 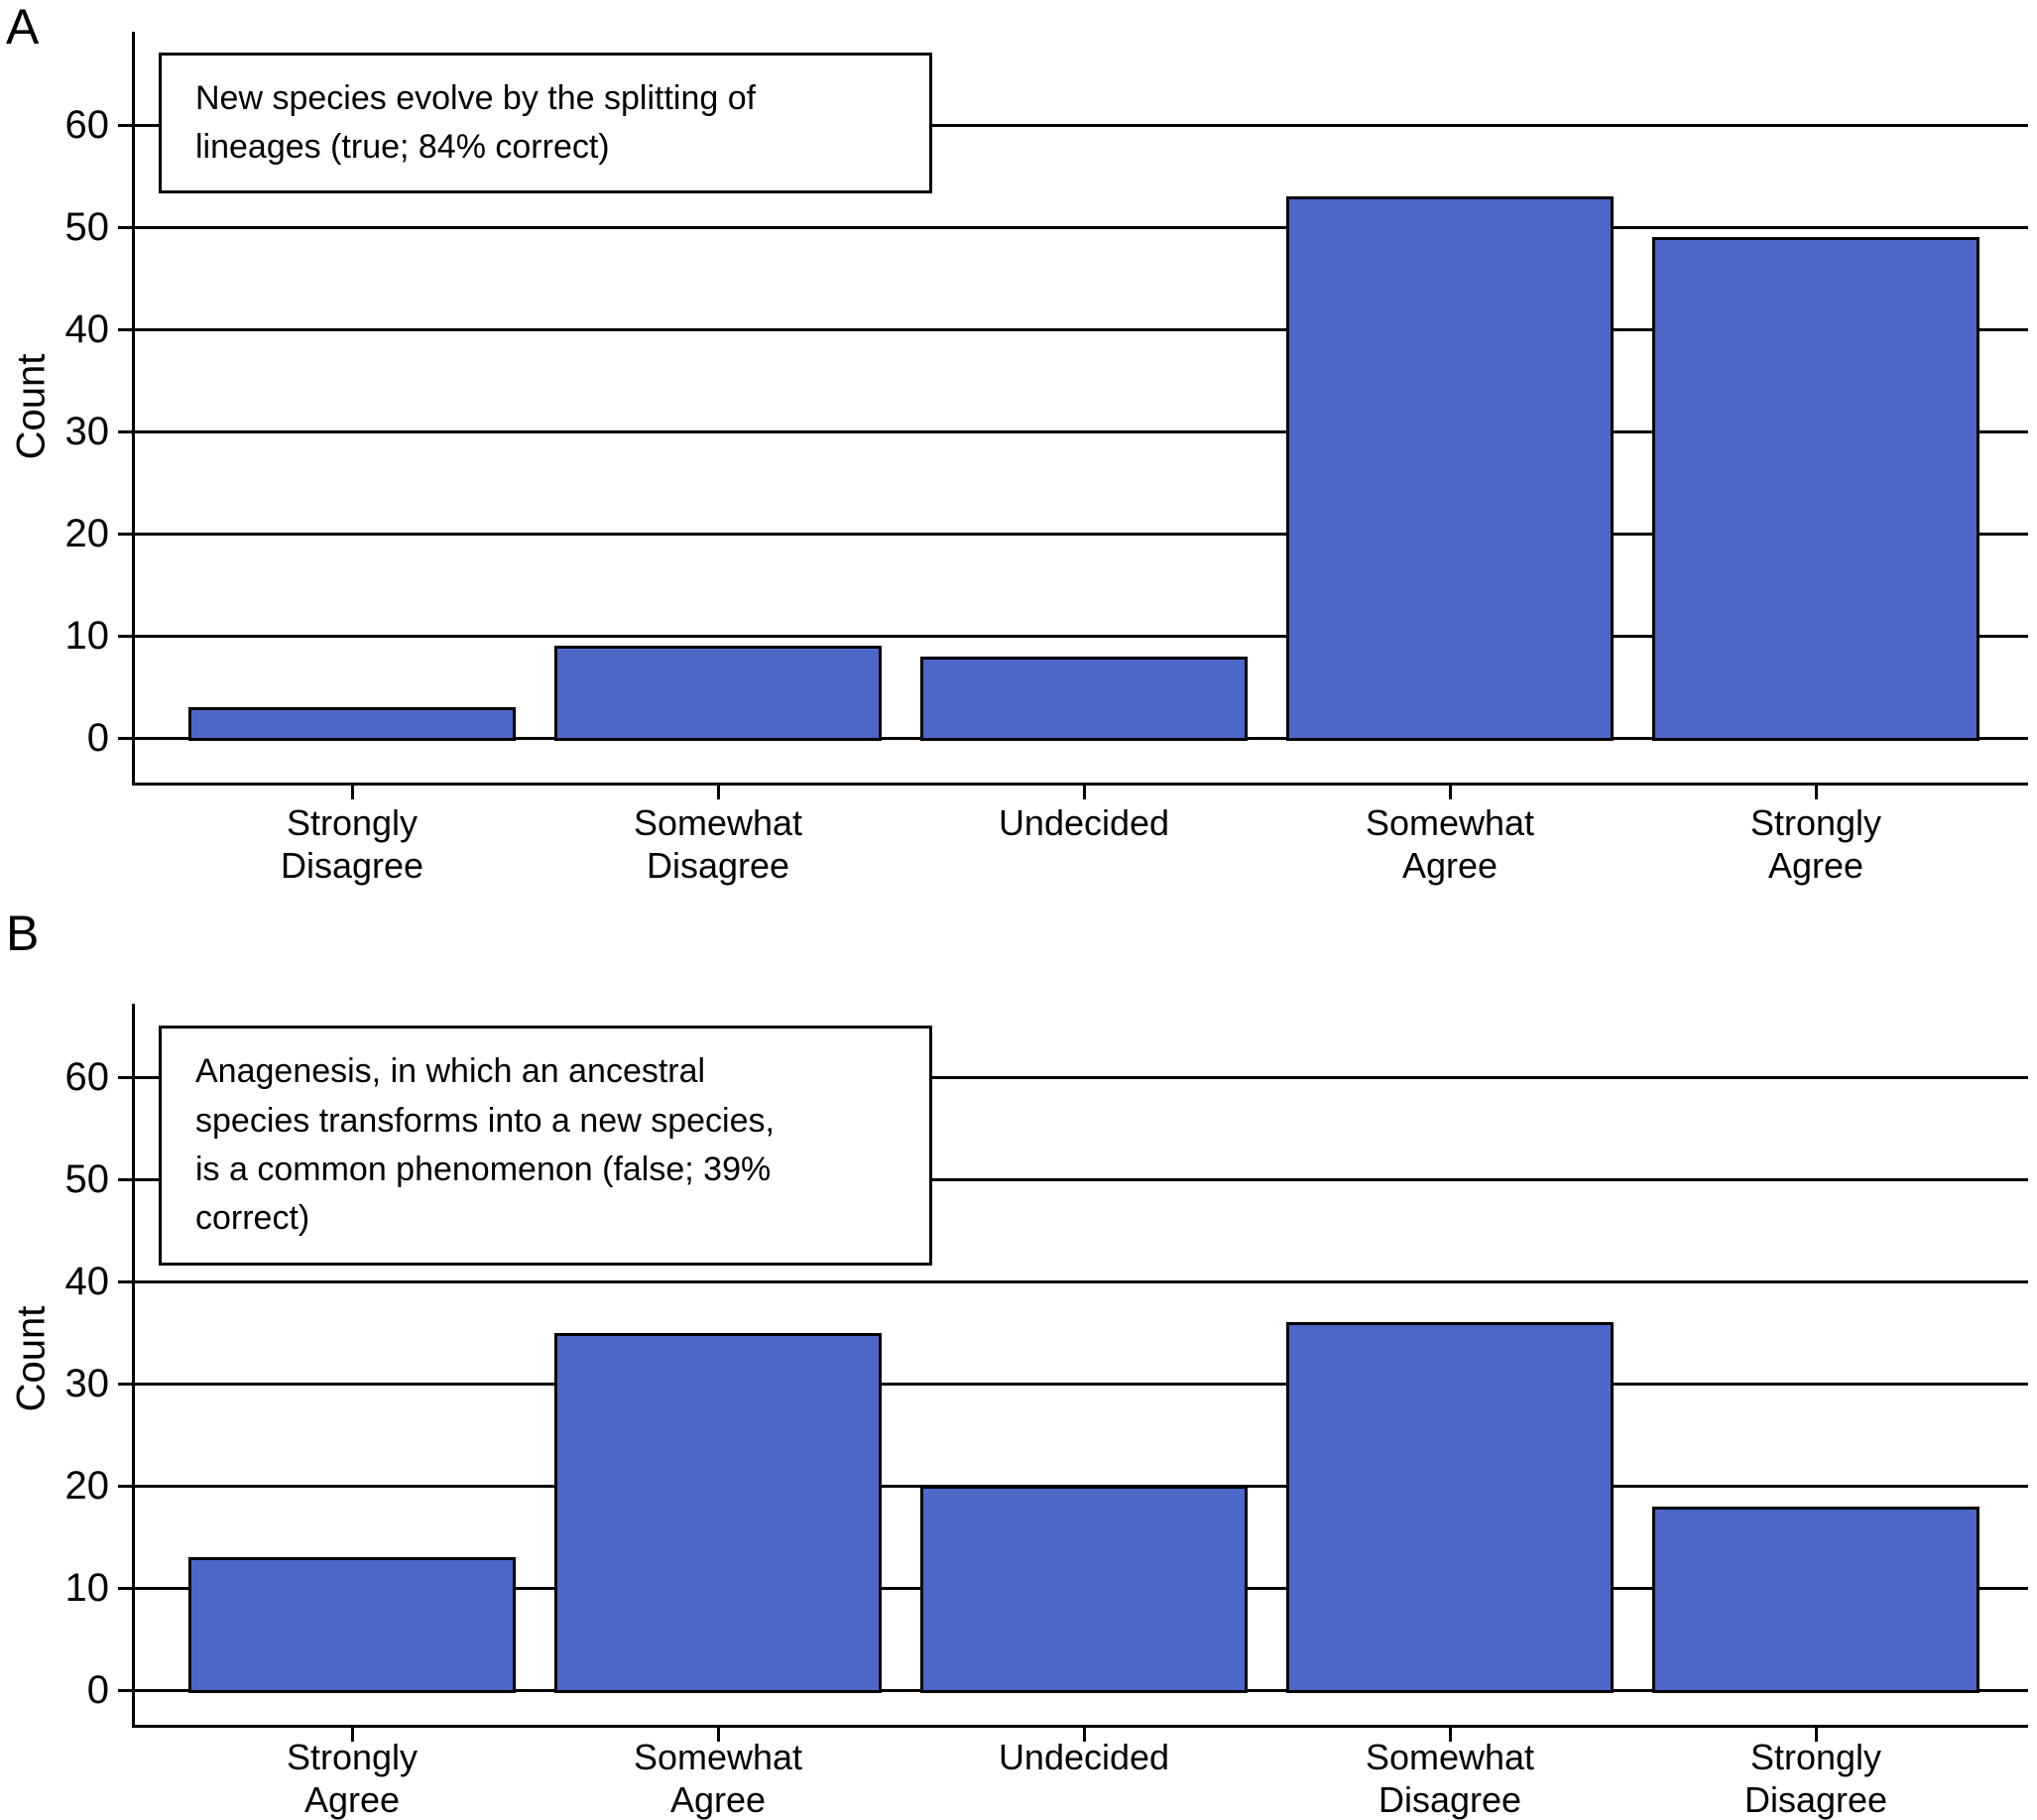 What do you see at coordinates (23, 933) in the screenshot?
I see `panel-b-label: B` at bounding box center [23, 933].